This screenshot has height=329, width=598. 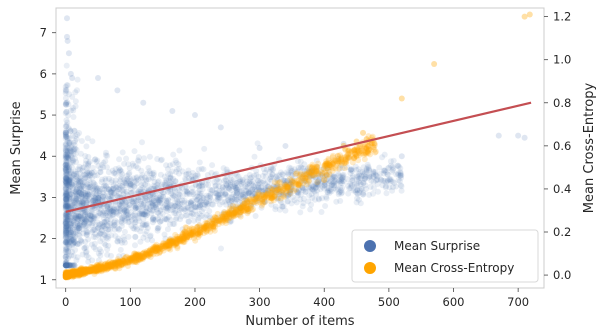 What do you see at coordinates (194, 115) in the screenshot?
I see `surprise-outlier-point` at bounding box center [194, 115].